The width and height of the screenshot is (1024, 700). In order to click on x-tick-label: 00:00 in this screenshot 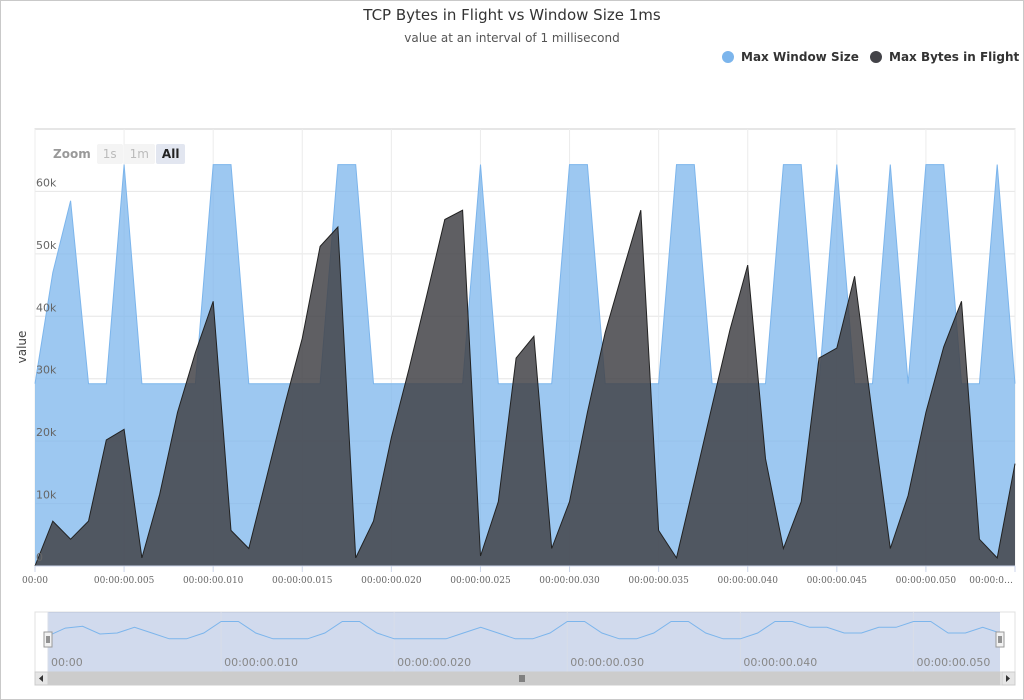, I will do `click(35, 581)`.